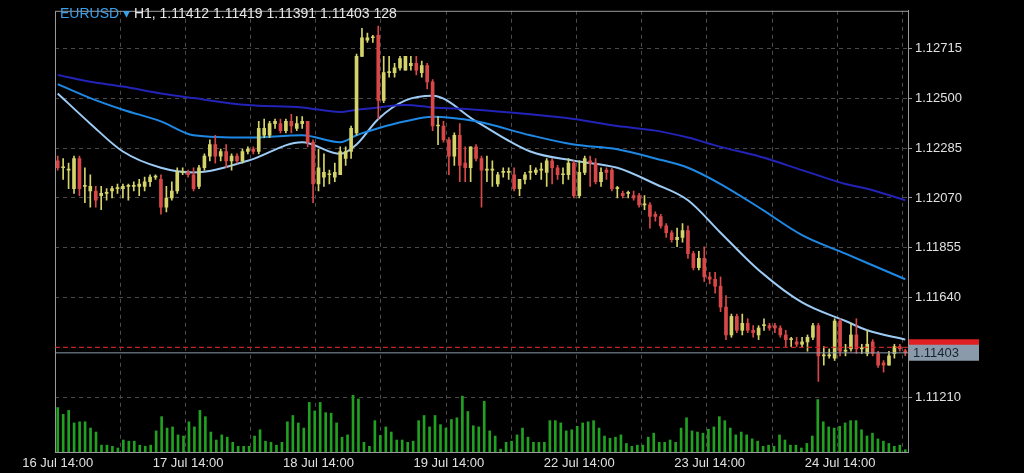 This screenshot has height=473, width=1024. I want to click on x-tick-label: 24 Jul 14:00, so click(840, 463).